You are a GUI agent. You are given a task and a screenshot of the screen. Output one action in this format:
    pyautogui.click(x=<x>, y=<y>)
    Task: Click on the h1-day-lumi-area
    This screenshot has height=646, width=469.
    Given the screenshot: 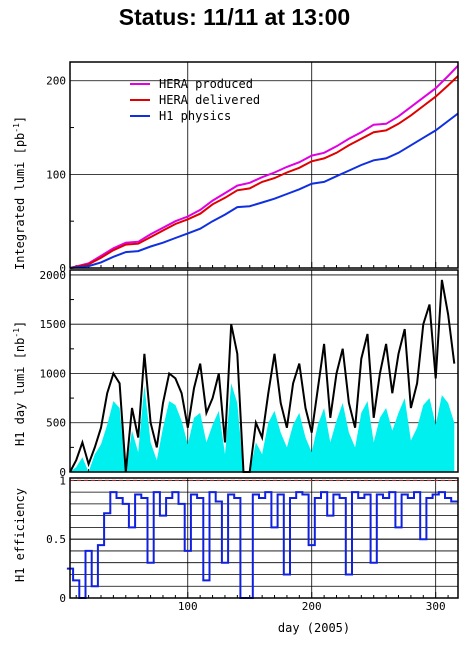 What is the action you would take?
    pyautogui.click(x=262, y=427)
    